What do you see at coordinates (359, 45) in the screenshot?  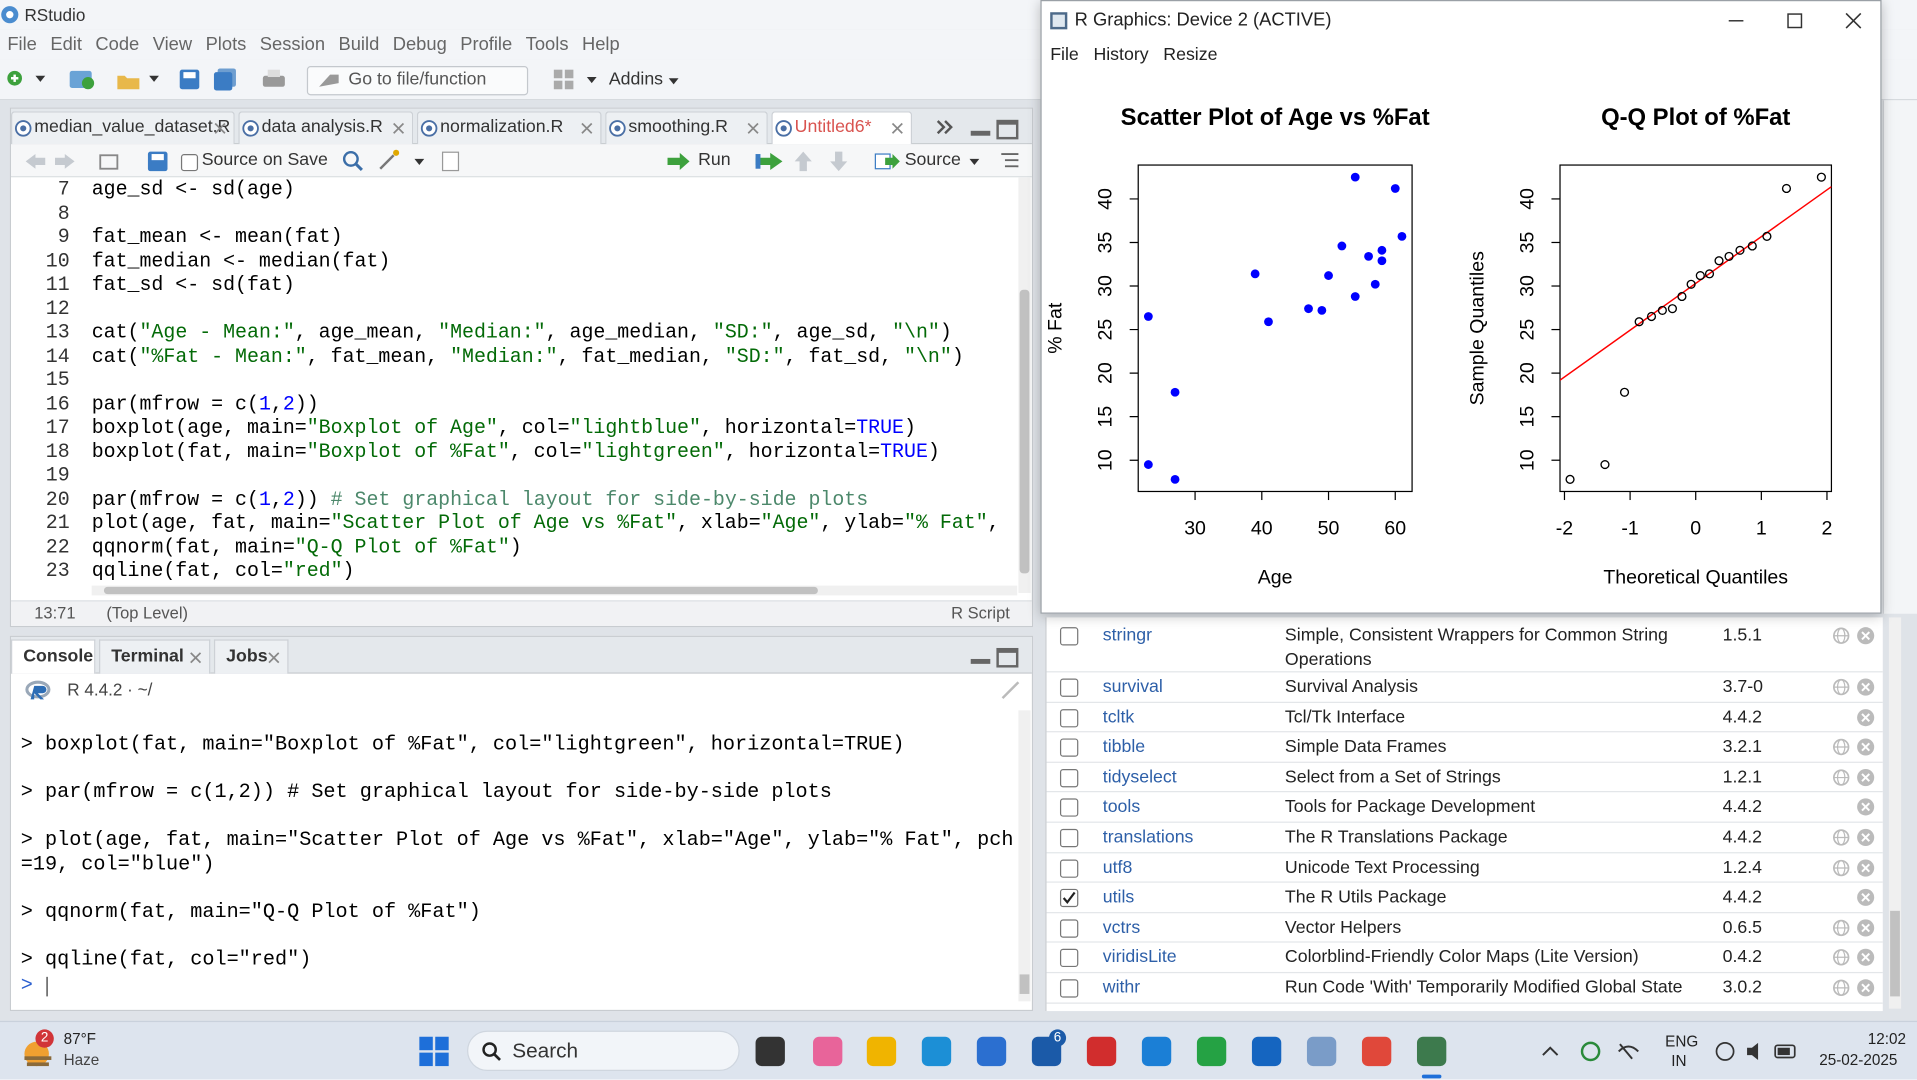 I see `menu-item: Build` at bounding box center [359, 45].